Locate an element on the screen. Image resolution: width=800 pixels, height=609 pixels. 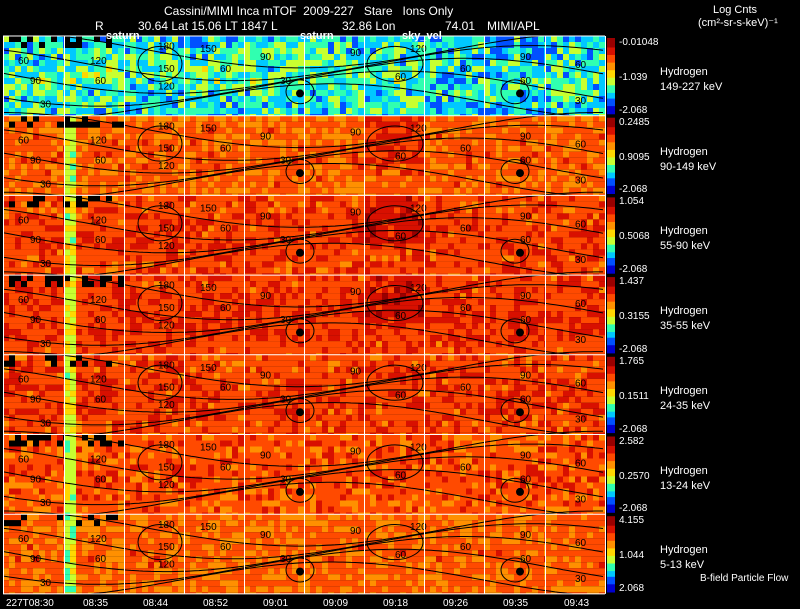
time-tick-label: 09:18 is located at coordinates (396, 603).